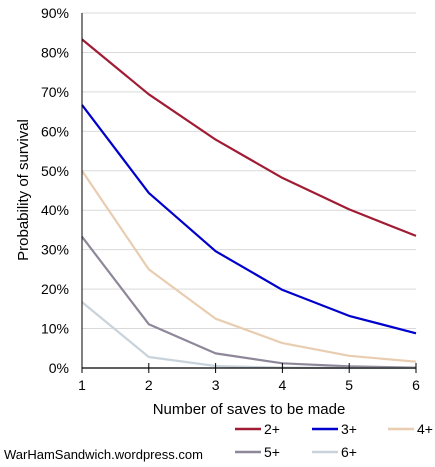 Image resolution: width=435 pixels, height=467 pixels. What do you see at coordinates (149, 385) in the screenshot?
I see `x-tick-label: 2` at bounding box center [149, 385].